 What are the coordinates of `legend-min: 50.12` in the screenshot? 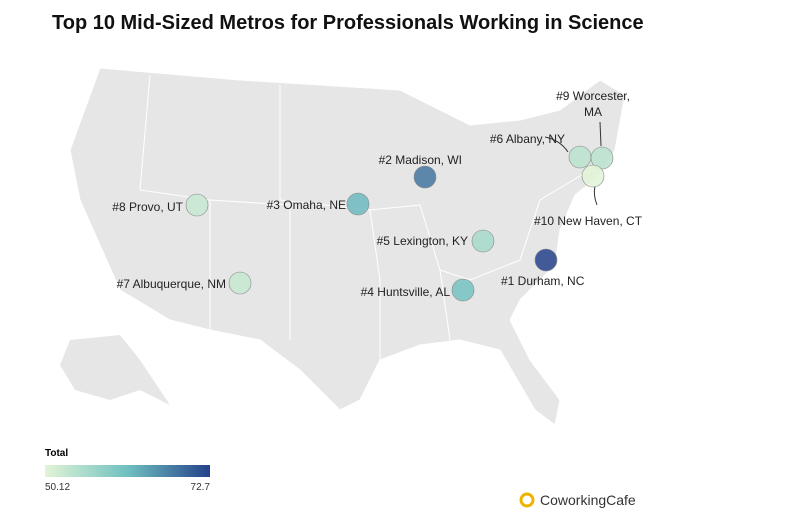 It's located at (57, 487).